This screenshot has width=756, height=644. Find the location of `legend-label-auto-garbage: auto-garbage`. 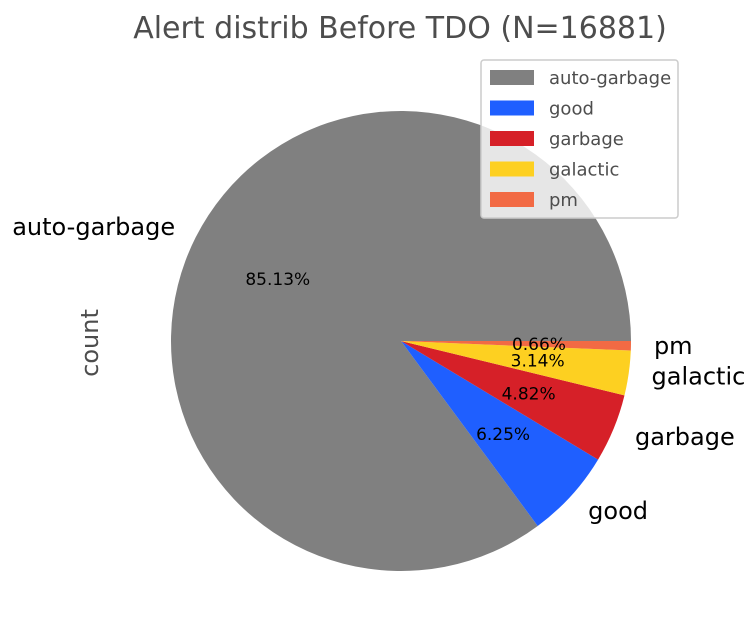

legend-label-auto-garbage: auto-garbage is located at coordinates (610, 78).